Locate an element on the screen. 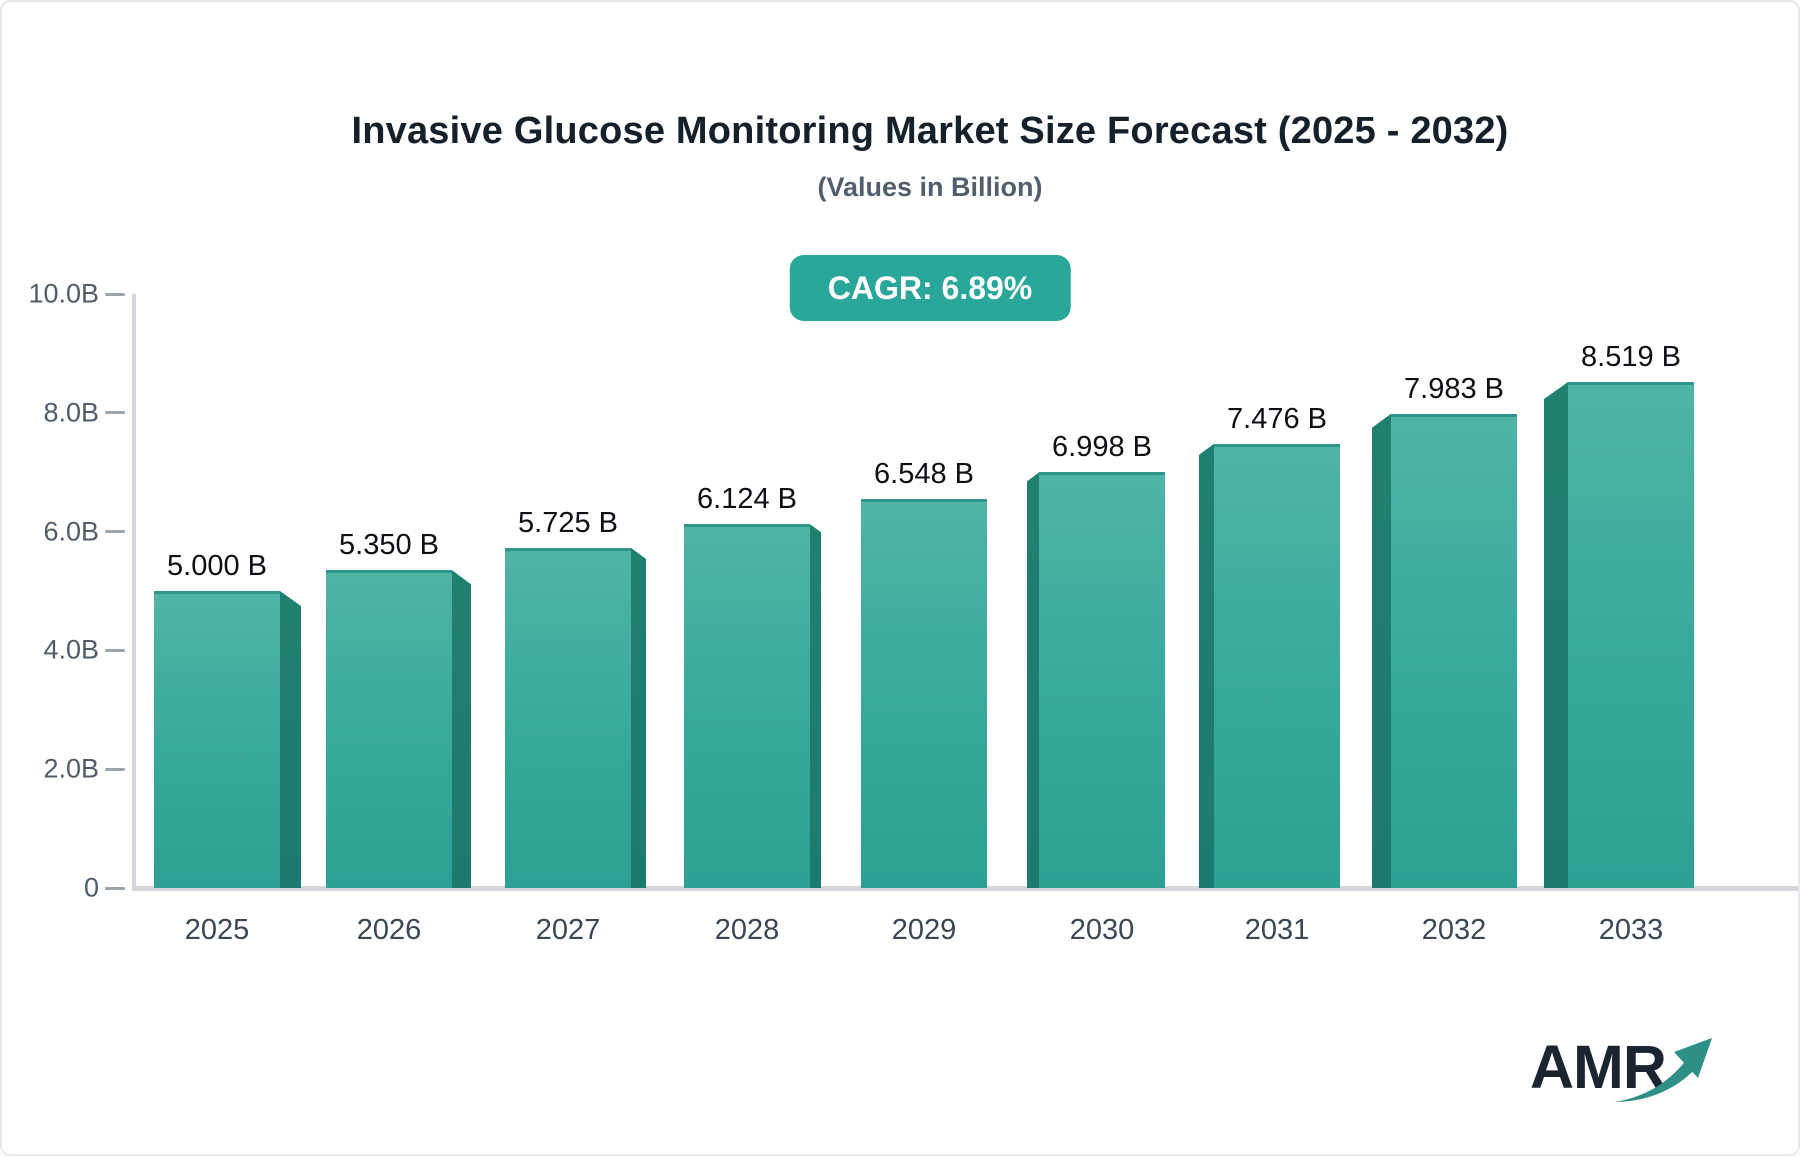 This screenshot has height=1156, width=1800. y-tick-label: 10.0B is located at coordinates (63, 293).